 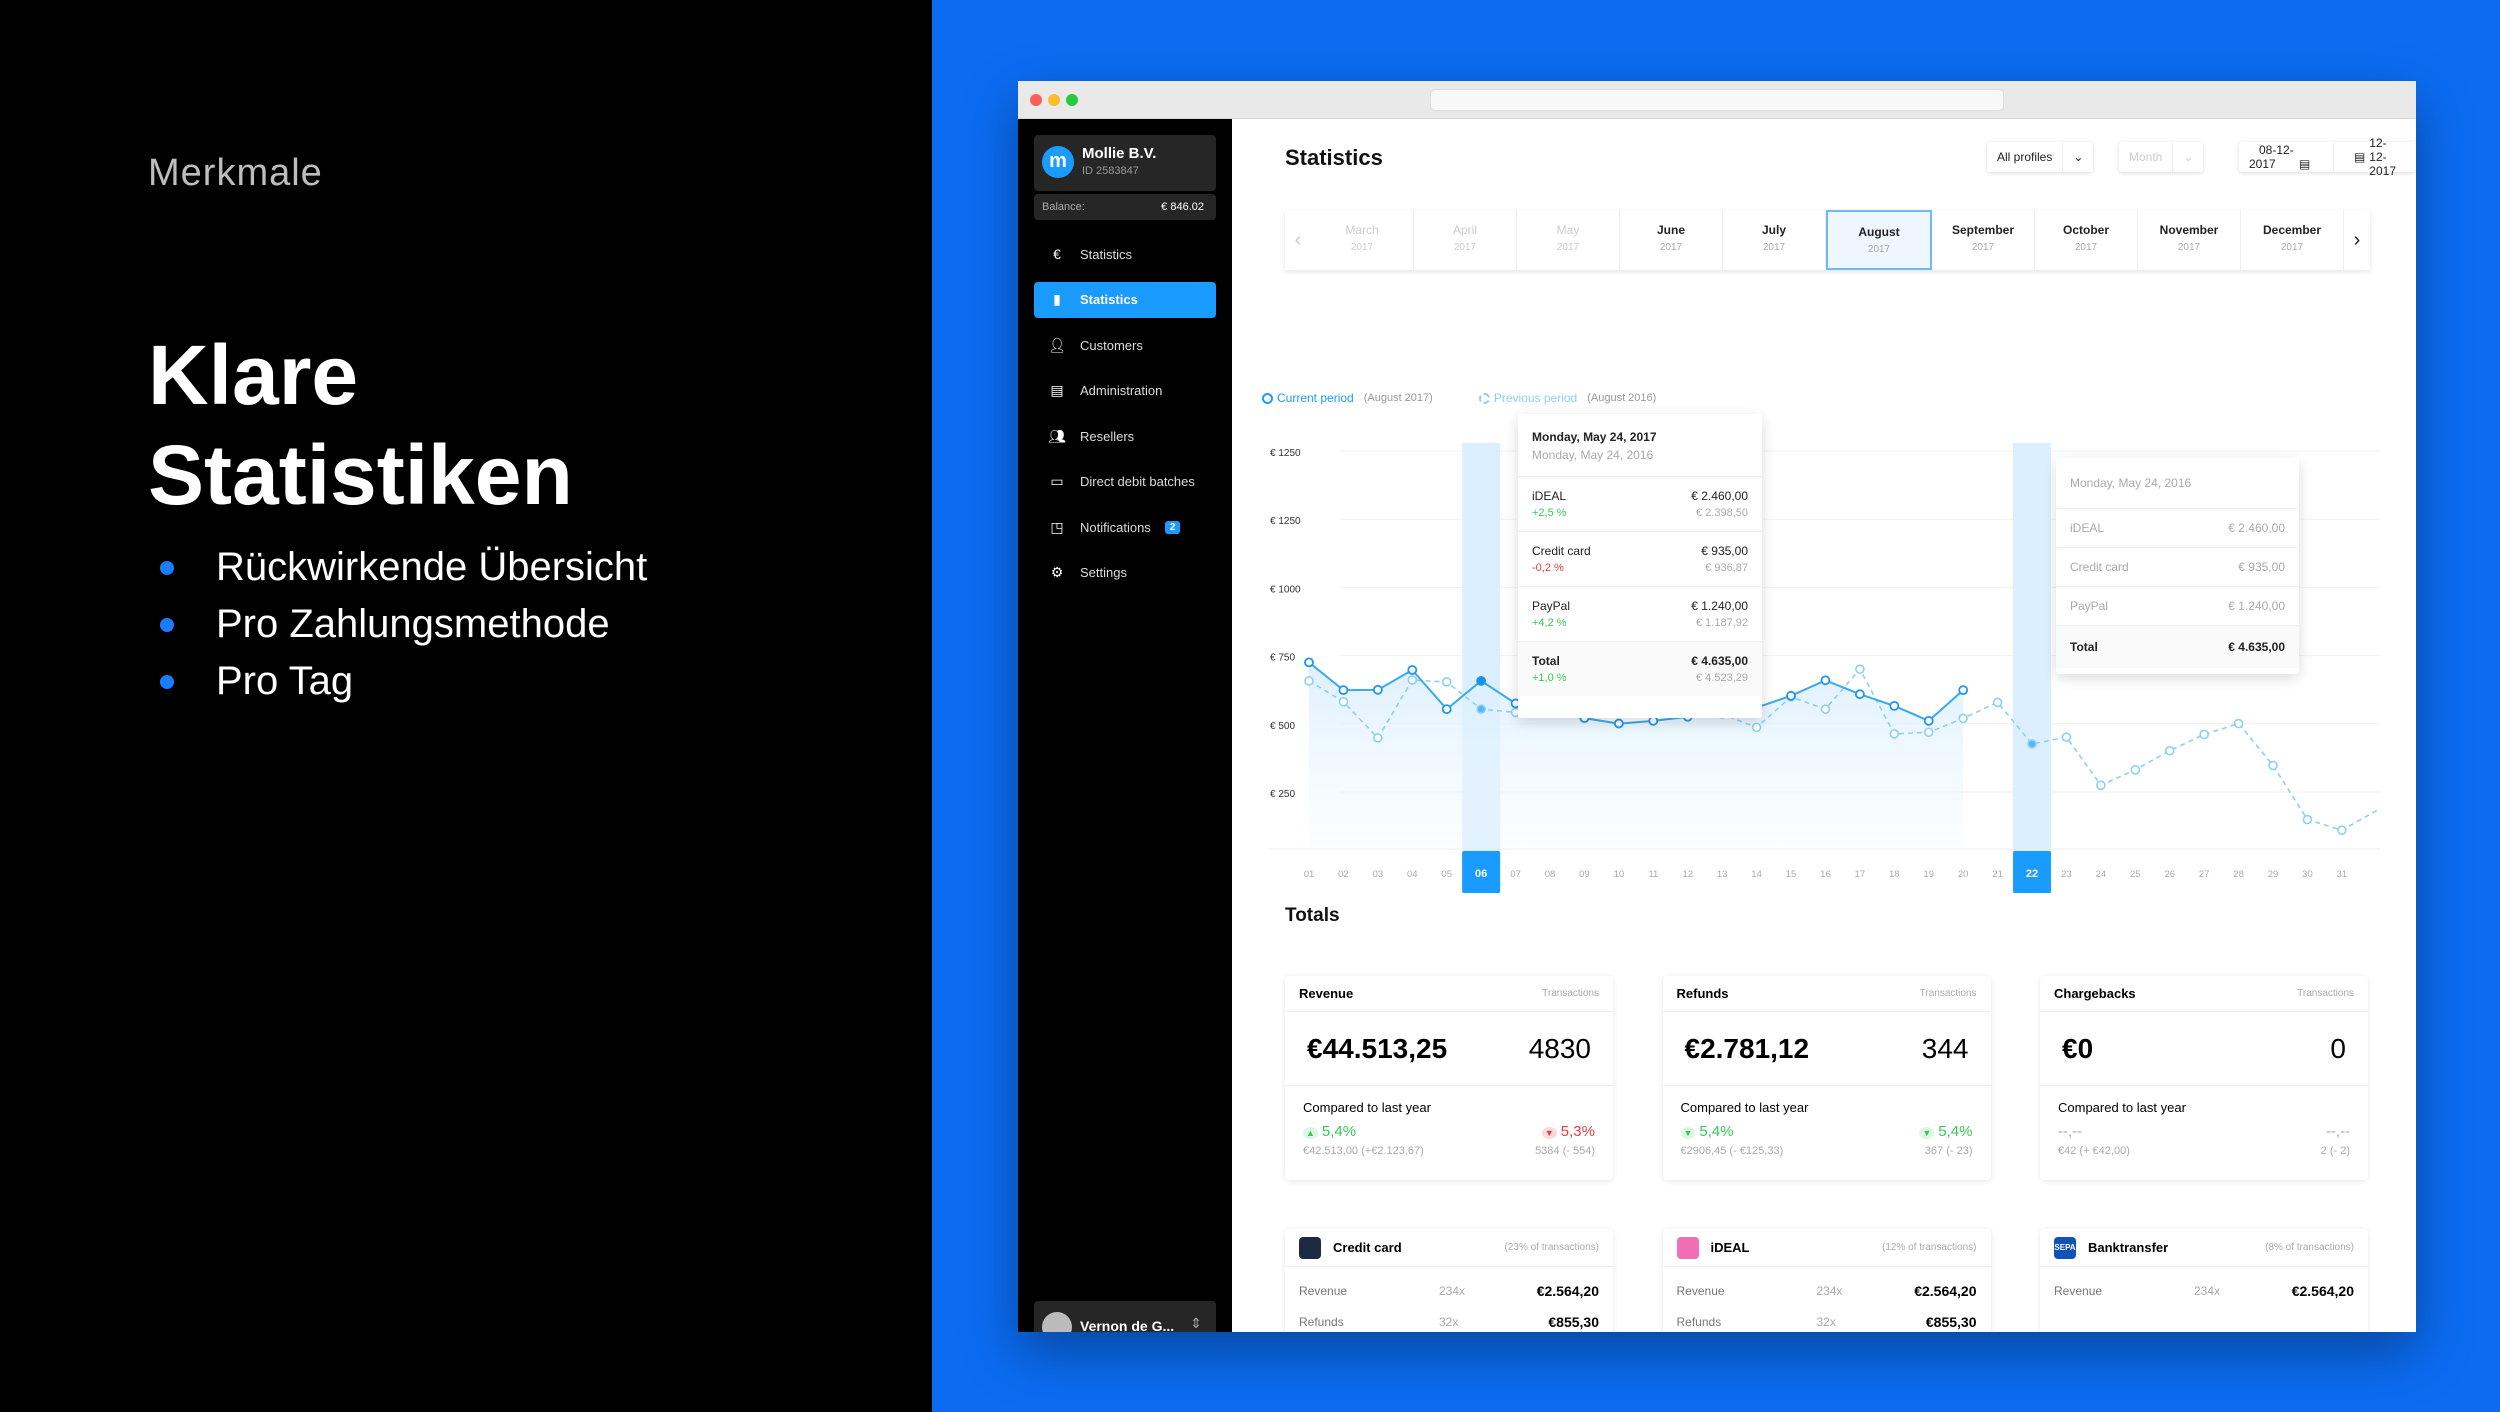 What do you see at coordinates (1298, 239) in the screenshot?
I see `chevron-left-icon: ‹` at bounding box center [1298, 239].